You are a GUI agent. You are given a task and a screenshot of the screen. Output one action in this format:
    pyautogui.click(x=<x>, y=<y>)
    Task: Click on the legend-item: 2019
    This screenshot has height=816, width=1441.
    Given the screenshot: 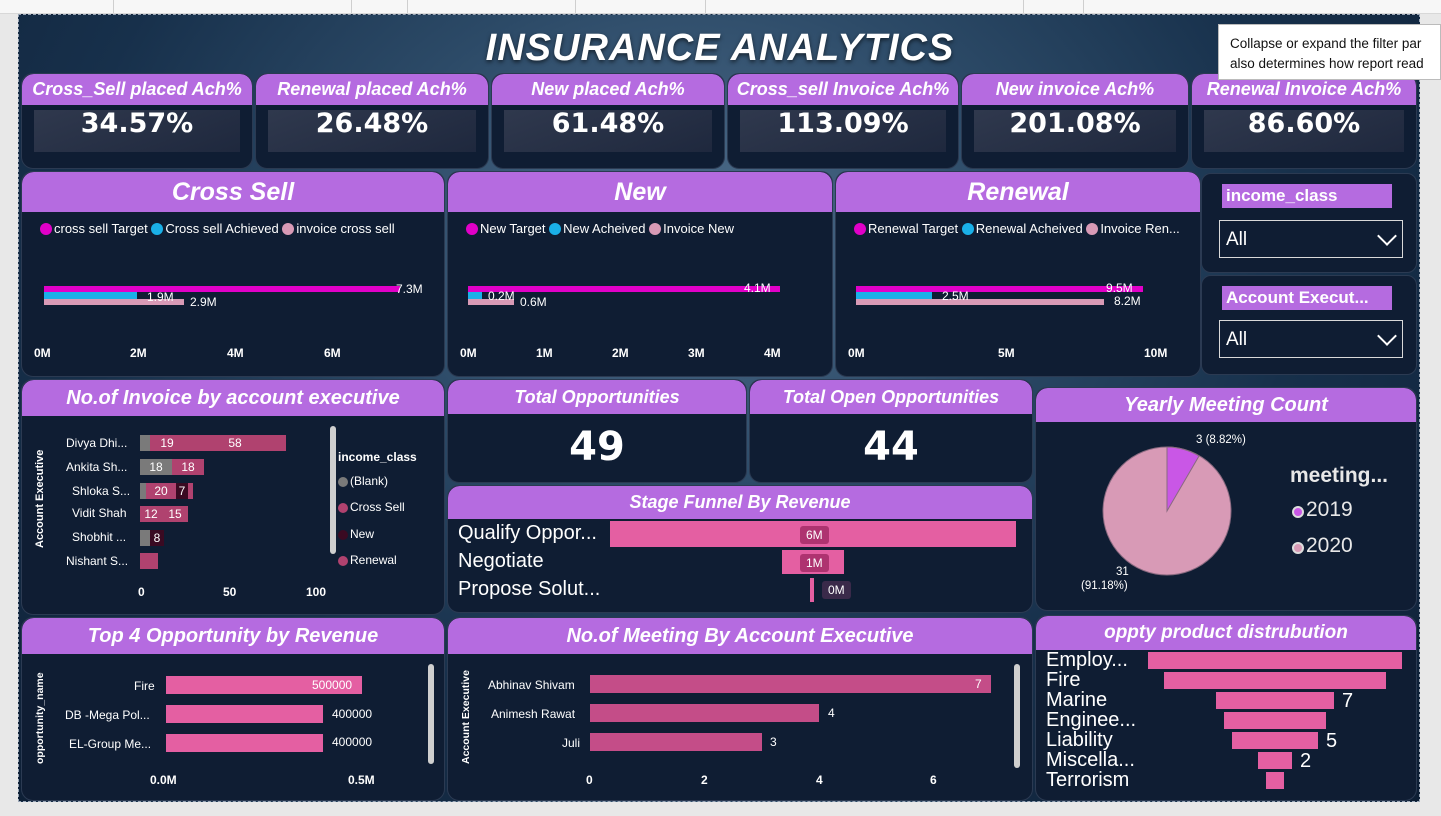 What is the action you would take?
    pyautogui.click(x=1322, y=510)
    